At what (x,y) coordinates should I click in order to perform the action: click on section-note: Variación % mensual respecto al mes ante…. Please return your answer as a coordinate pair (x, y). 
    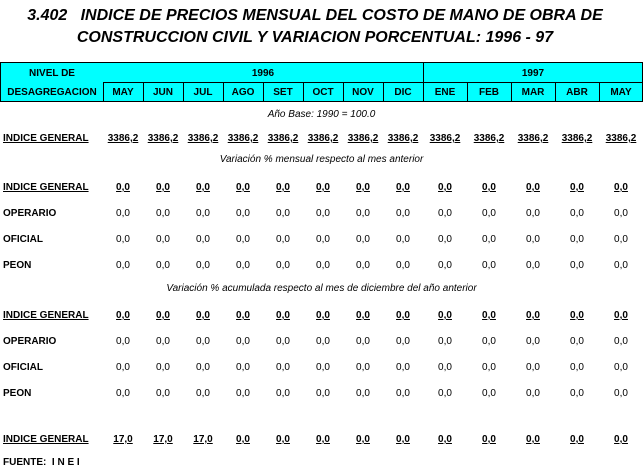
    Looking at the image, I should click on (321, 159).